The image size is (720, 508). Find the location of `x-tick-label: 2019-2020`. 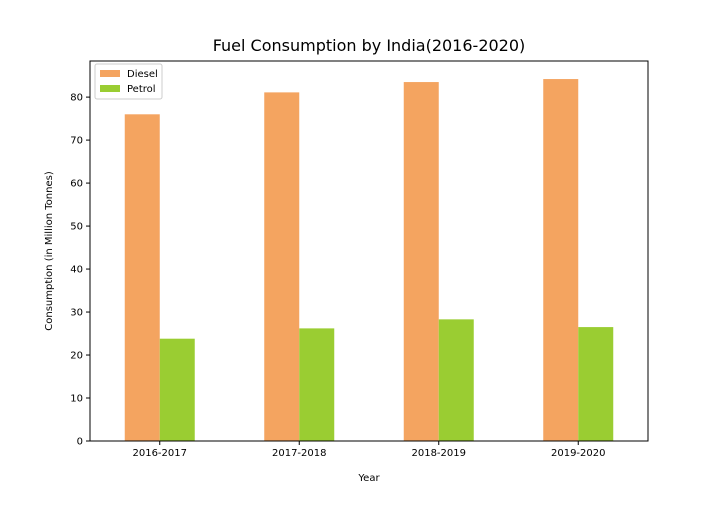

x-tick-label: 2019-2020 is located at coordinates (578, 453).